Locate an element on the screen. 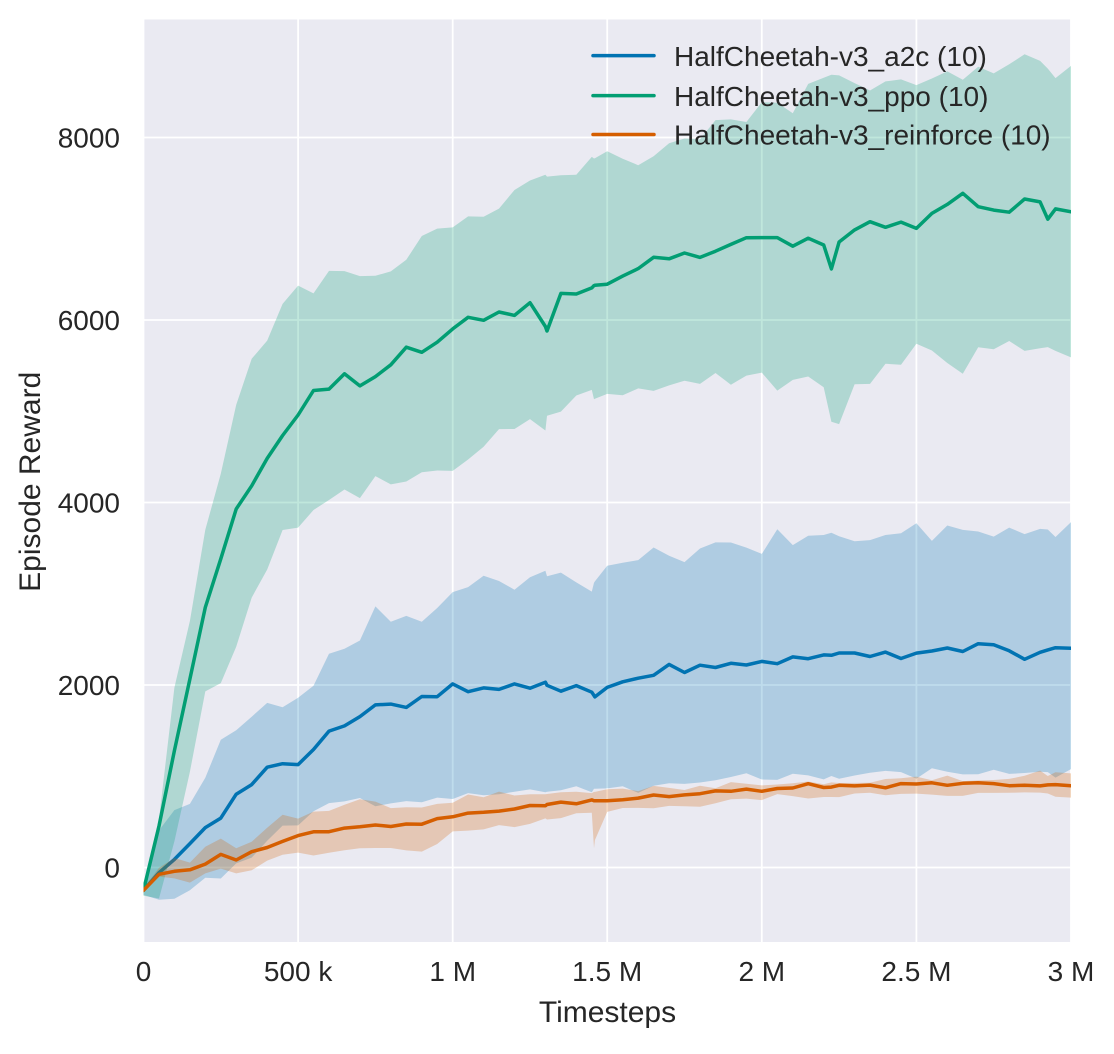  svg-text: HalfCheetah-v3_ppo (10) is located at coordinates (831, 96).